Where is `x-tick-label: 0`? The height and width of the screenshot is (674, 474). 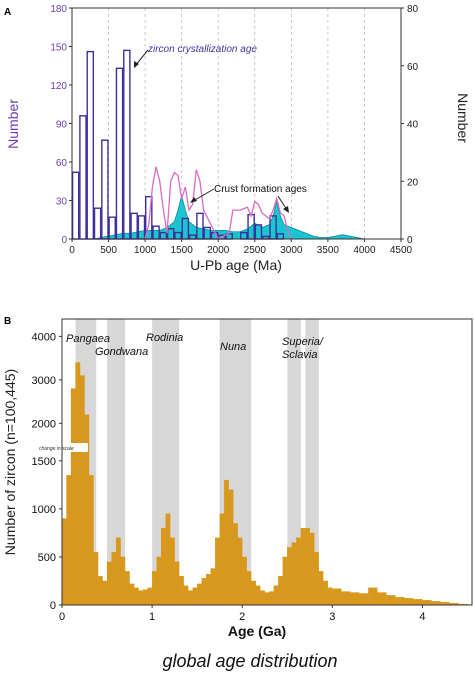
x-tick-label: 0 is located at coordinates (62, 617).